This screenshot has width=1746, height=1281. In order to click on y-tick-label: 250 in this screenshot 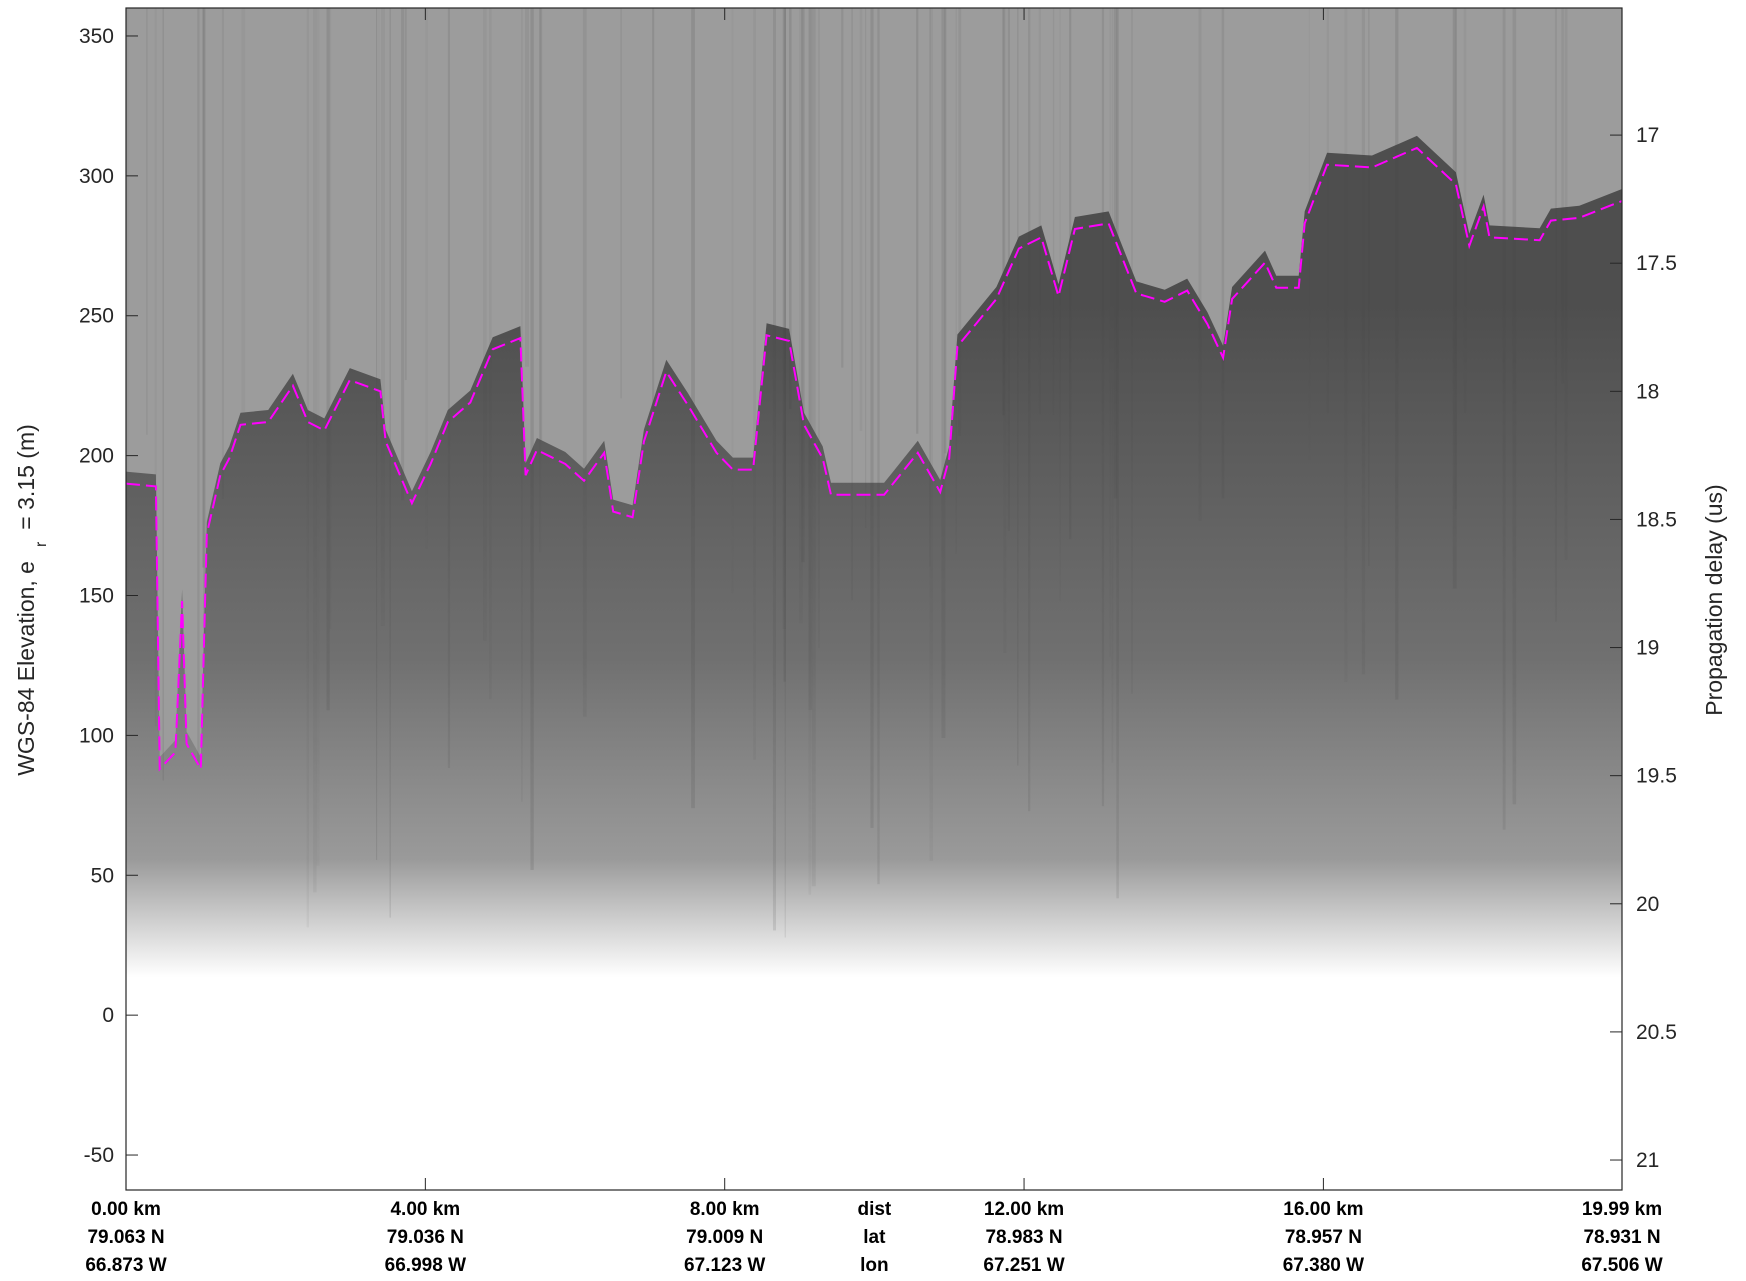, I will do `click(96, 316)`.